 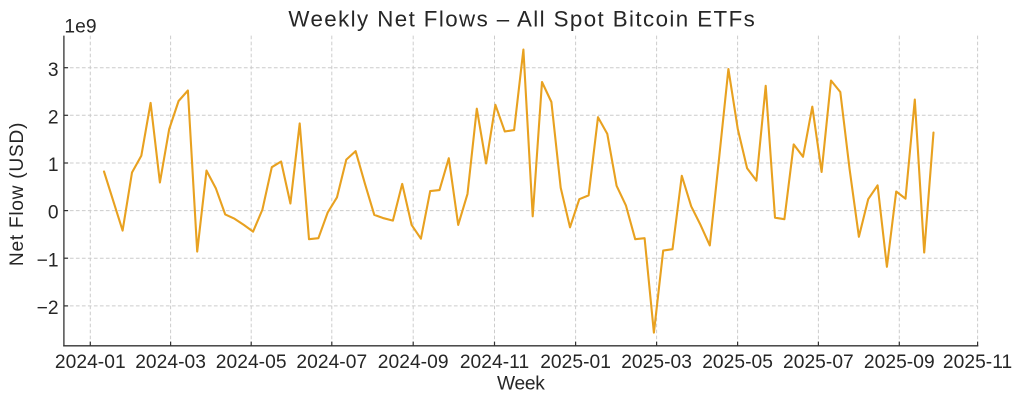 I want to click on svg-text: 2025-09, so click(x=899, y=362).